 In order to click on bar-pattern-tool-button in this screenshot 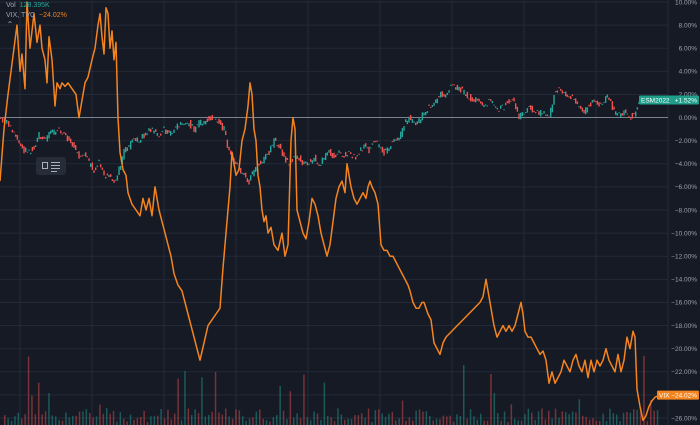, I will do `click(51, 166)`.